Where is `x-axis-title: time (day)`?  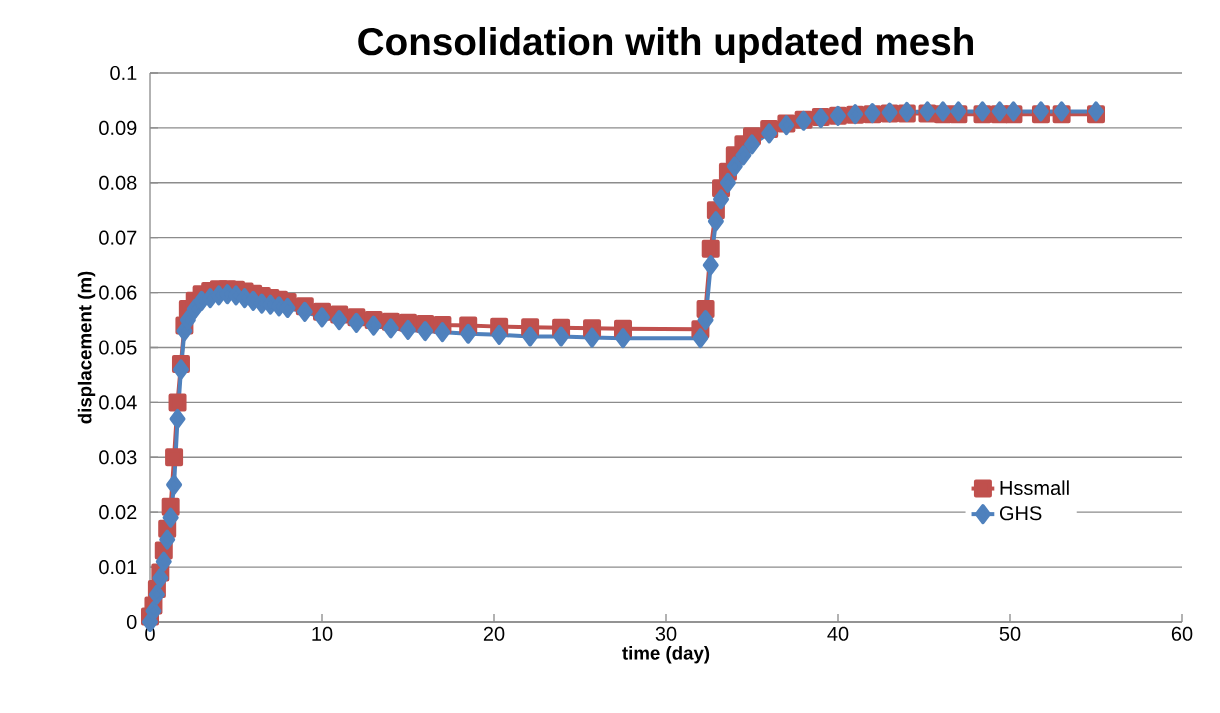 x-axis-title: time (day) is located at coordinates (666, 655).